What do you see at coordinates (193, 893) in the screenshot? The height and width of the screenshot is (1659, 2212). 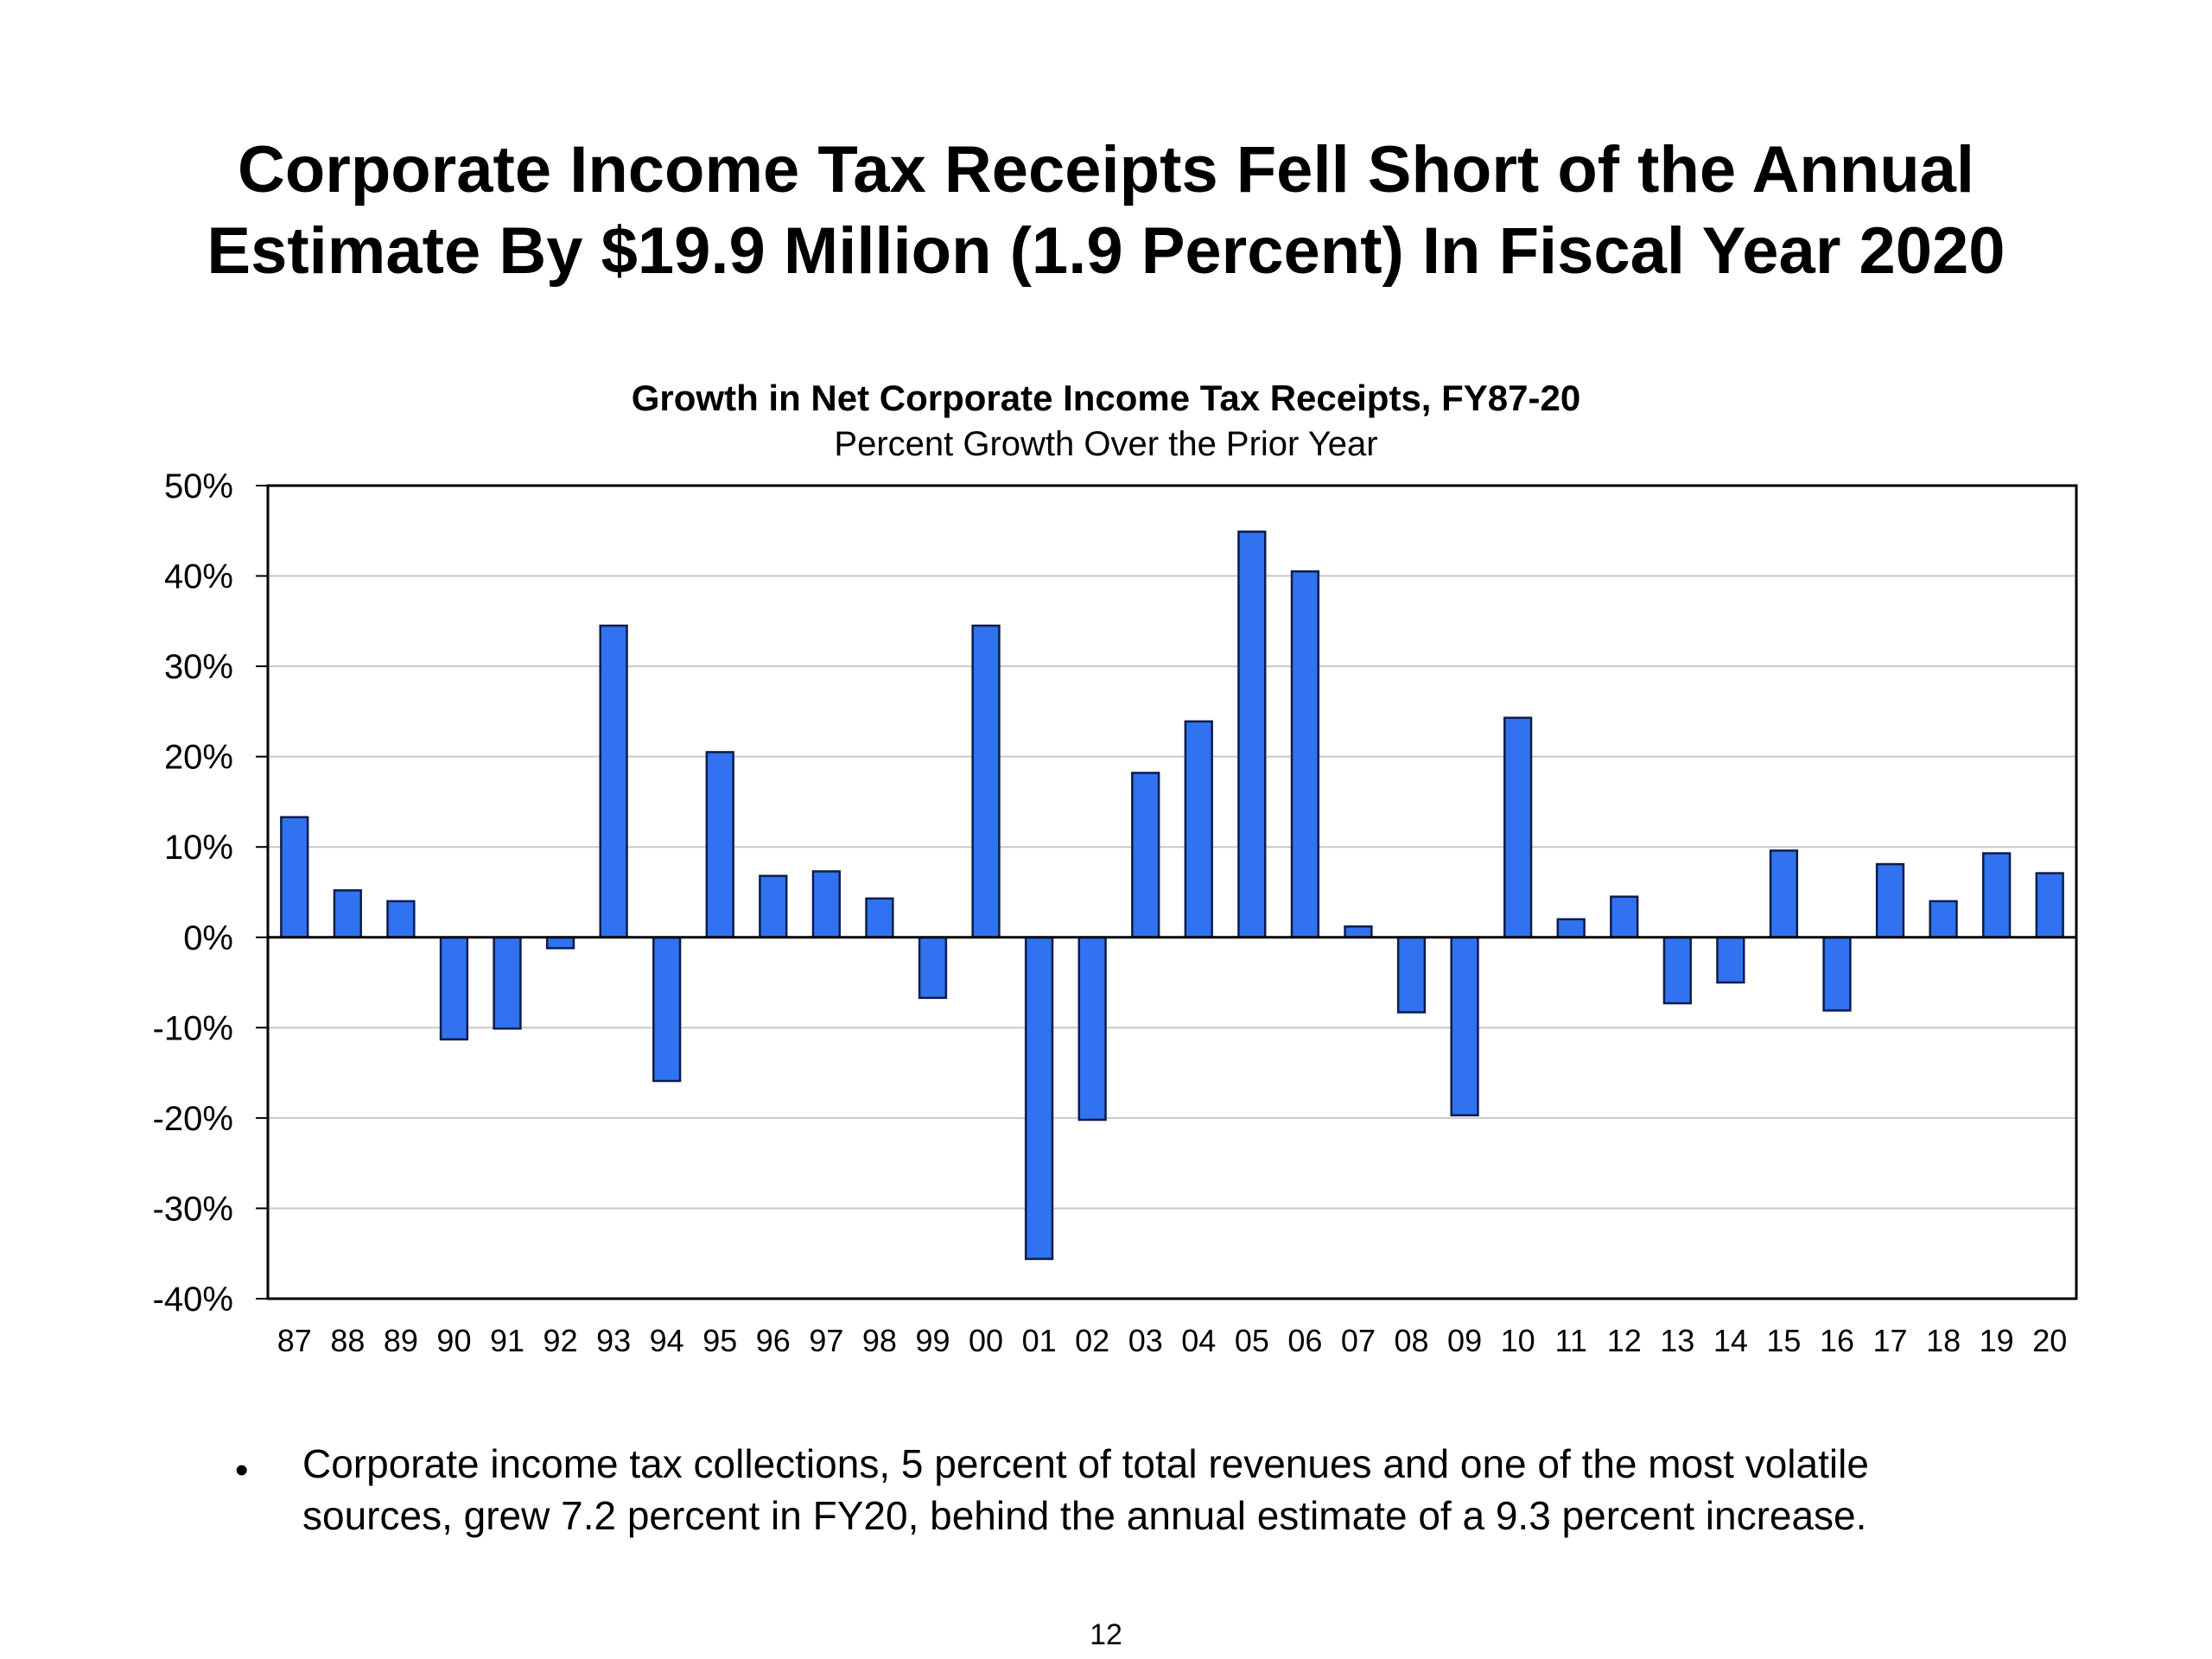 I see `y-tick-labels: 50% 40% 30% 20% 10% 0% -10% -20% -30% -40%` at bounding box center [193, 893].